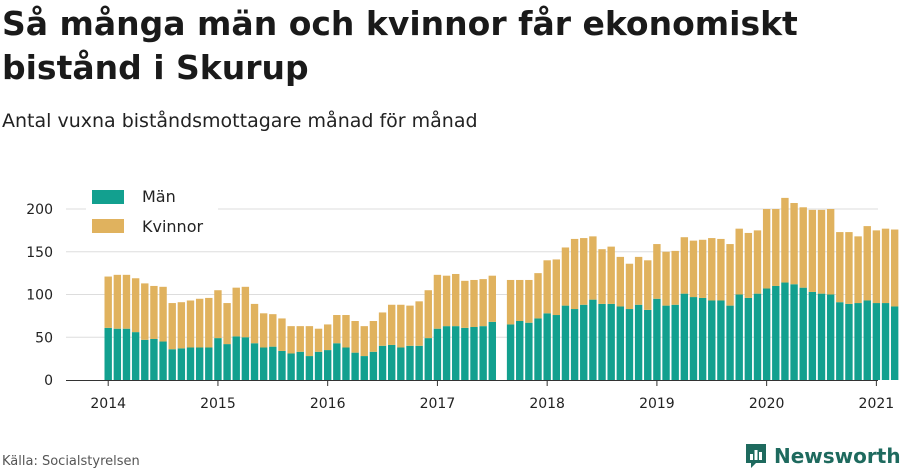 The height and width of the screenshot is (474, 900). Describe the element at coordinates (877, 404) in the screenshot. I see `x-tick-label: 2021` at that location.